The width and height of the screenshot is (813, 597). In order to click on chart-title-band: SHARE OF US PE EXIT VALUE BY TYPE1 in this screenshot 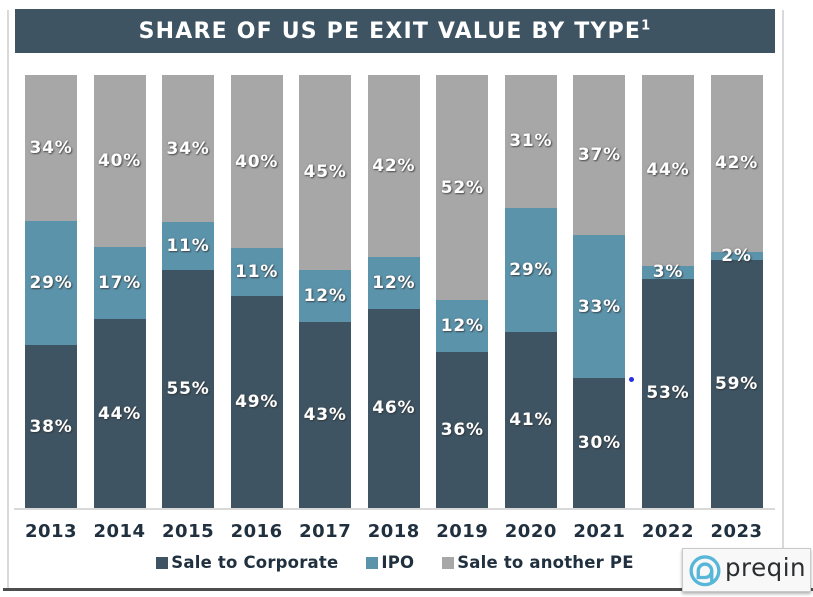, I will do `click(395, 31)`.